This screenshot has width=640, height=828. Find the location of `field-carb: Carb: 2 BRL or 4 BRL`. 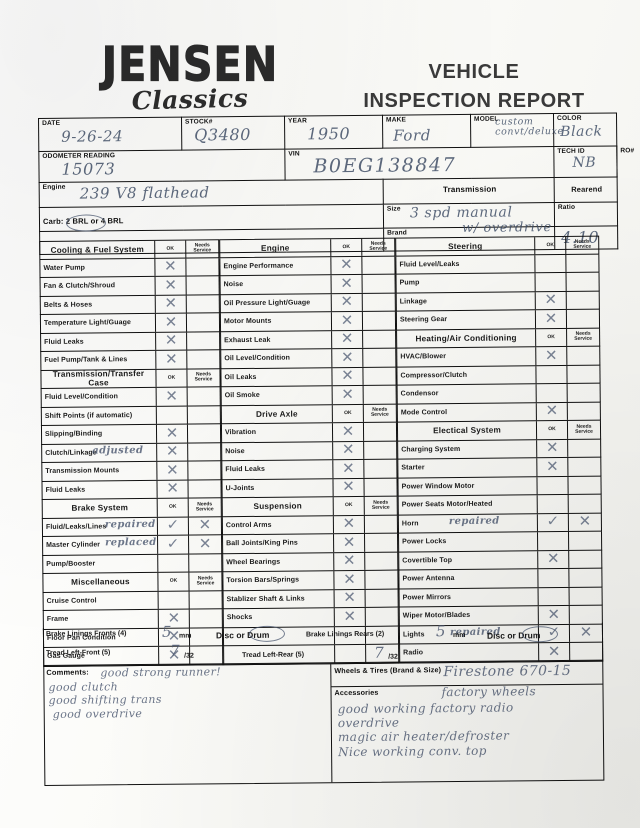

field-carb: Carb: 2 BRL or 4 BRL is located at coordinates (211, 218).